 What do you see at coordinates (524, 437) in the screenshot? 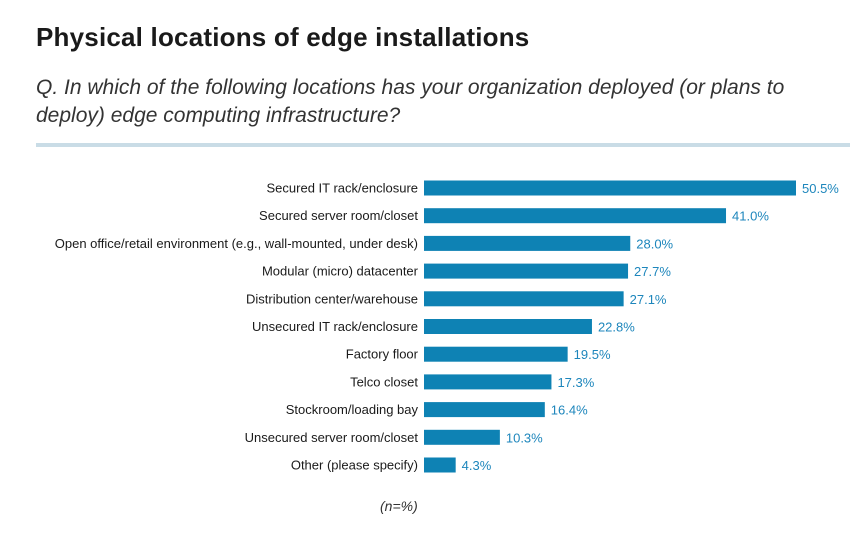
I see `value-label: 10.3%` at bounding box center [524, 437].